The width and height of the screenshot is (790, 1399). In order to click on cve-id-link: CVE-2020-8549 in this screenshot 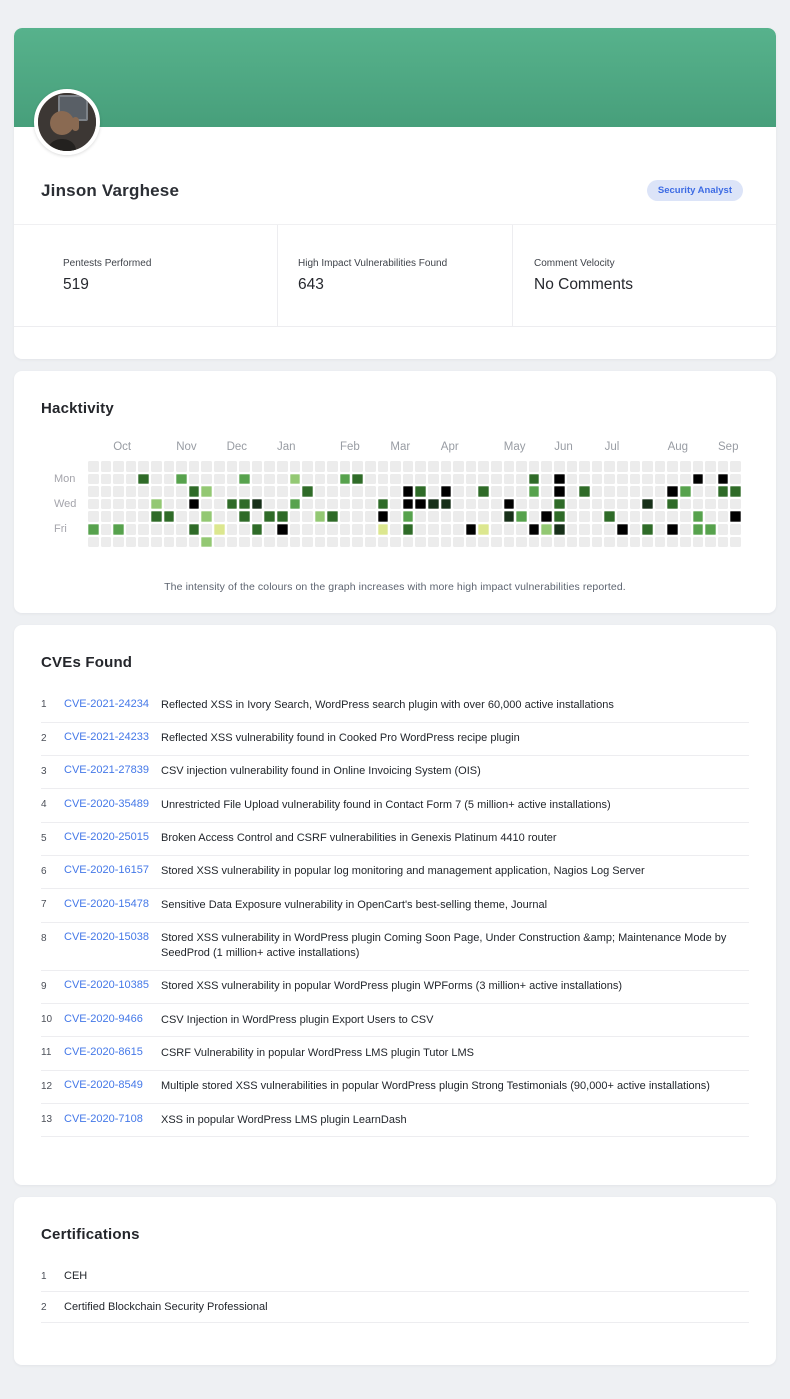, I will do `click(103, 1085)`.